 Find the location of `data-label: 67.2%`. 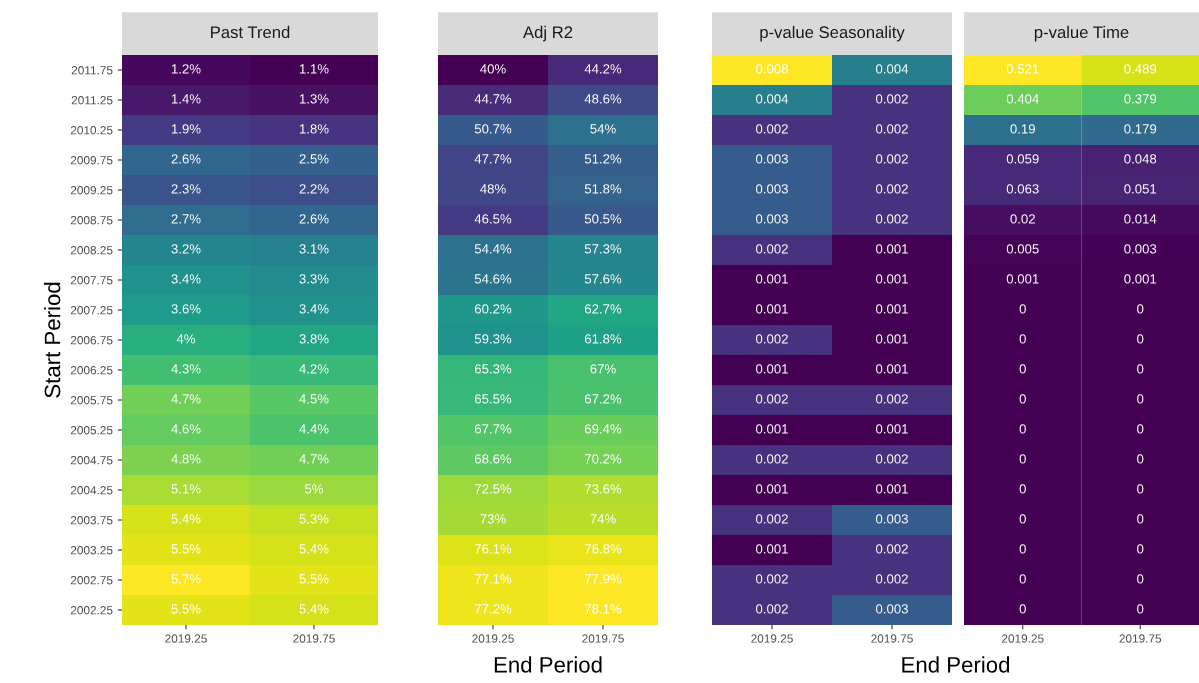

data-label: 67.2% is located at coordinates (603, 399).